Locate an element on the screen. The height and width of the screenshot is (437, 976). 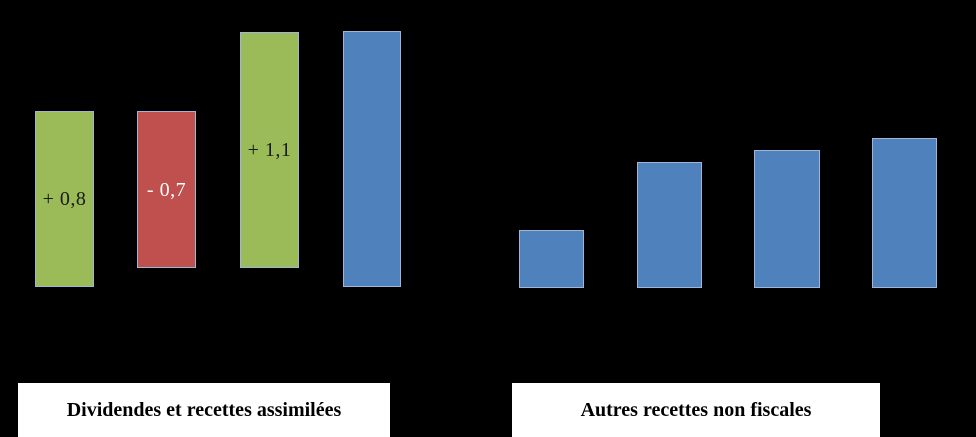
category-label-dividendes: Dividendes et recettes assimilées is located at coordinates (204, 409).